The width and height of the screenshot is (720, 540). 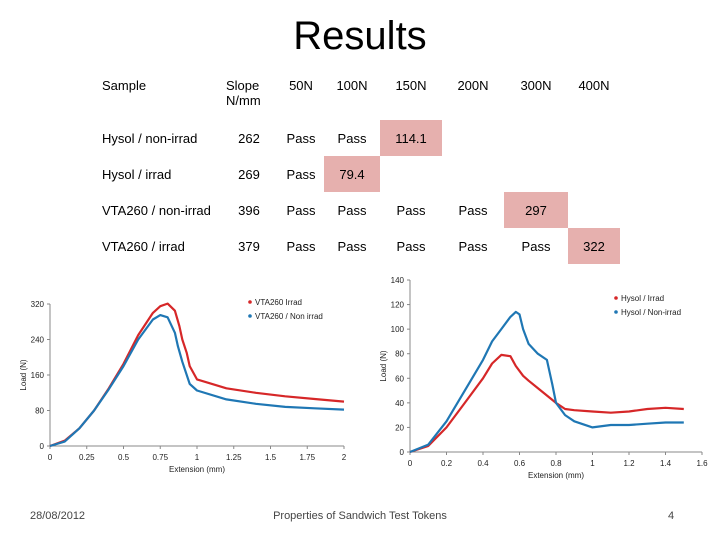 I want to click on table-row: Hysol / non-irrad 262 Pass Pass 114.1, so click(x=358, y=138).